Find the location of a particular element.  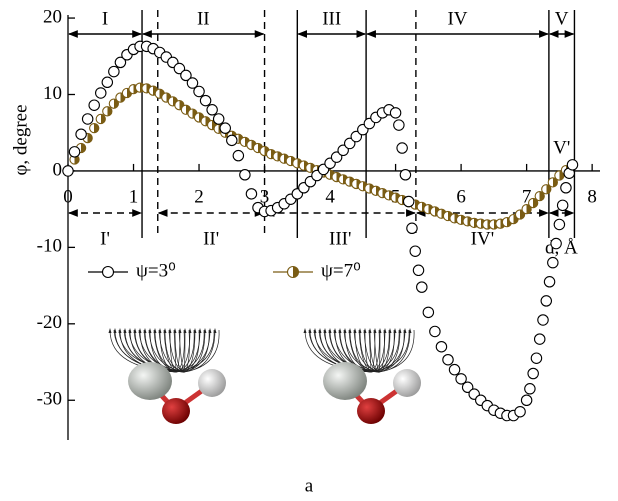

x-axis-label: d, Å is located at coordinates (561, 247).